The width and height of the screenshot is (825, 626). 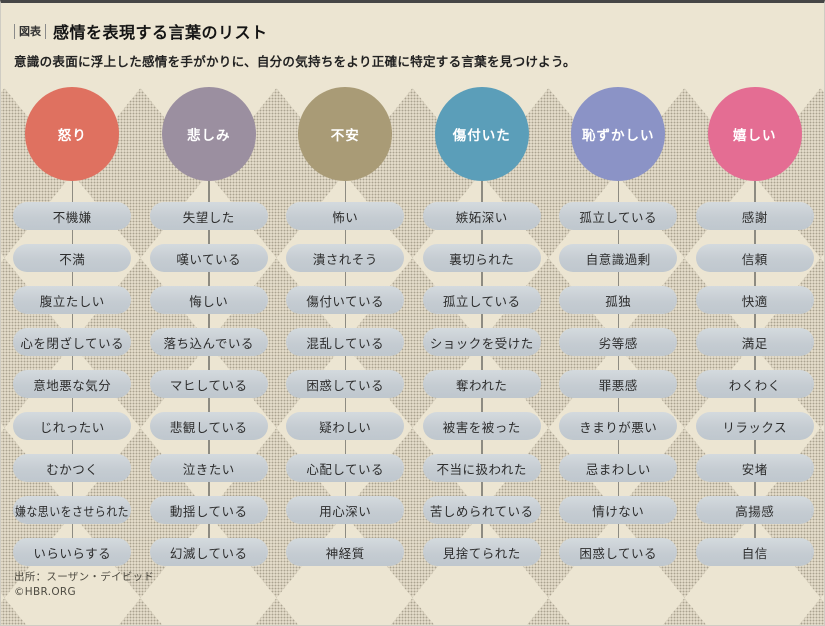 I want to click on emotion-word-pill: 心を閉ざしている, so click(x=72, y=342).